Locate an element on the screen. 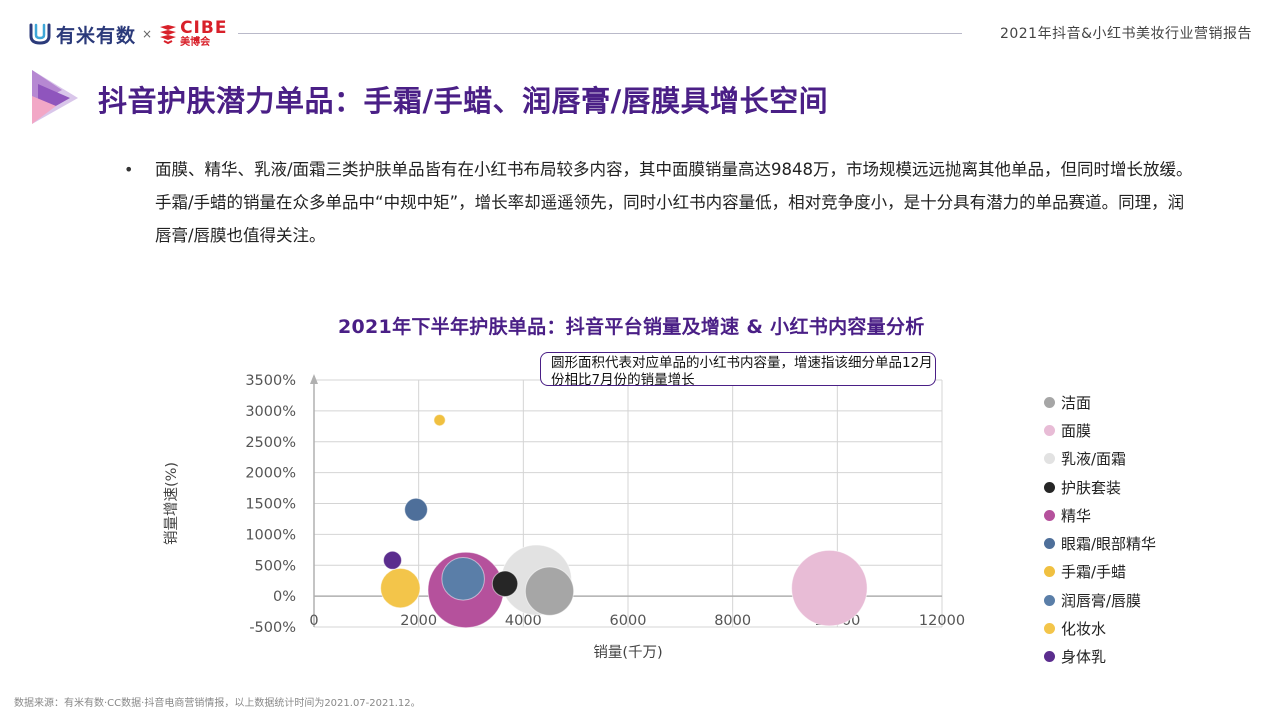 The width and height of the screenshot is (1280, 720). y-axis-label: 销量增速(%) is located at coordinates (171, 503).